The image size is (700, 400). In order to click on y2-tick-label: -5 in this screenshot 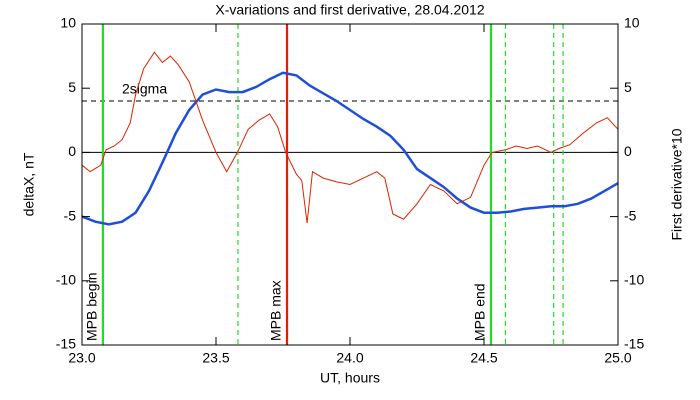, I will do `click(630, 215)`.